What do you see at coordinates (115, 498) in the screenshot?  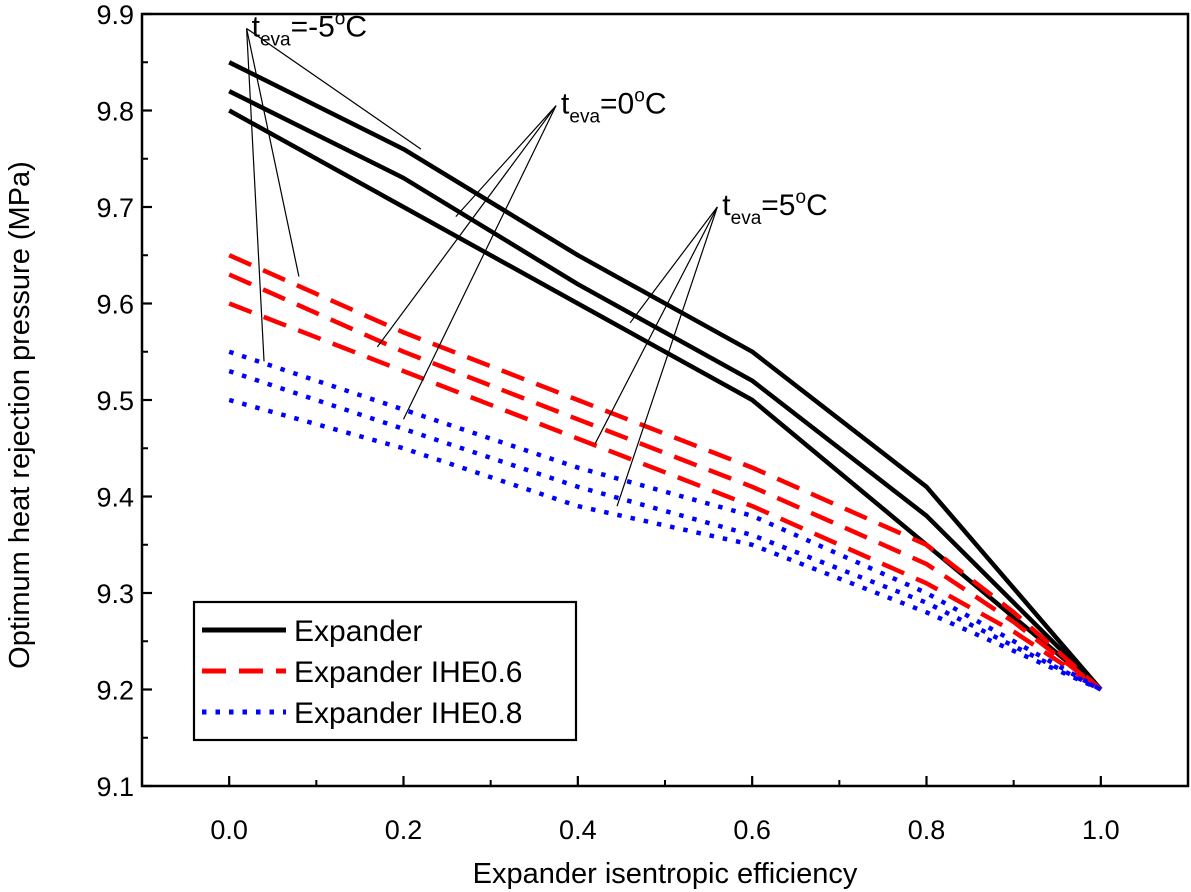 I see `y-tick-label: 9.4` at bounding box center [115, 498].